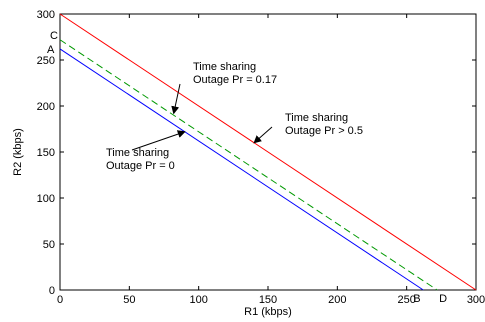 The height and width of the screenshot is (322, 485). I want to click on y-tick-label: 150, so click(46, 153).